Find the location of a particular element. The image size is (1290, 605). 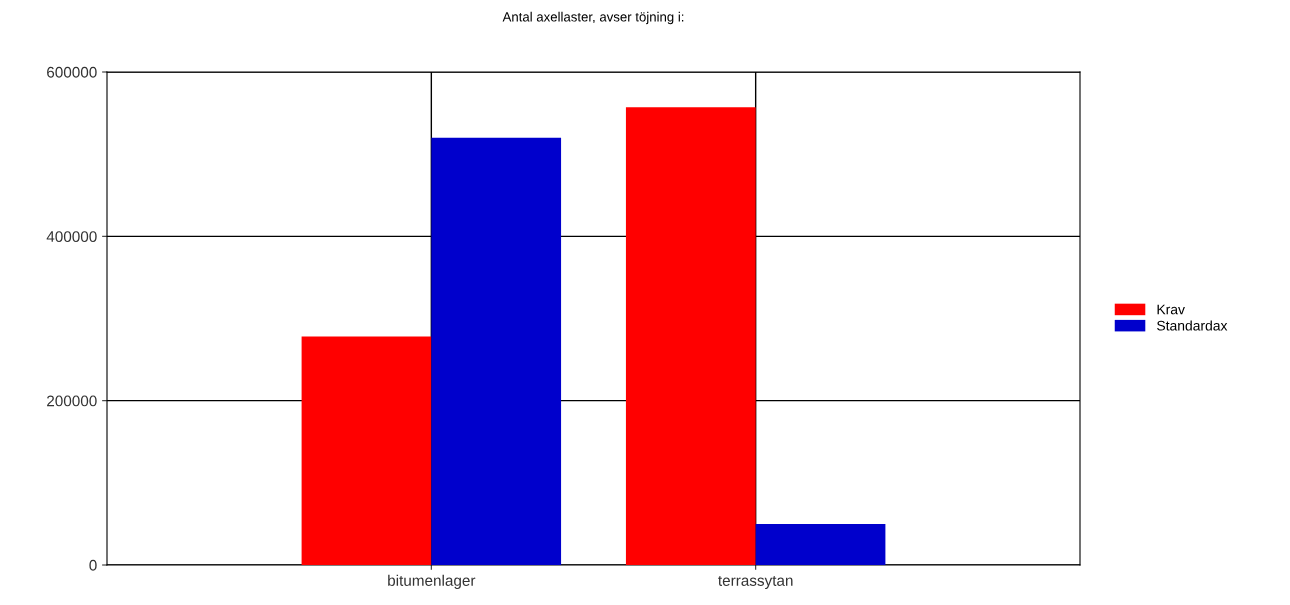

x-tick-label: bitumenlager is located at coordinates (432, 581).